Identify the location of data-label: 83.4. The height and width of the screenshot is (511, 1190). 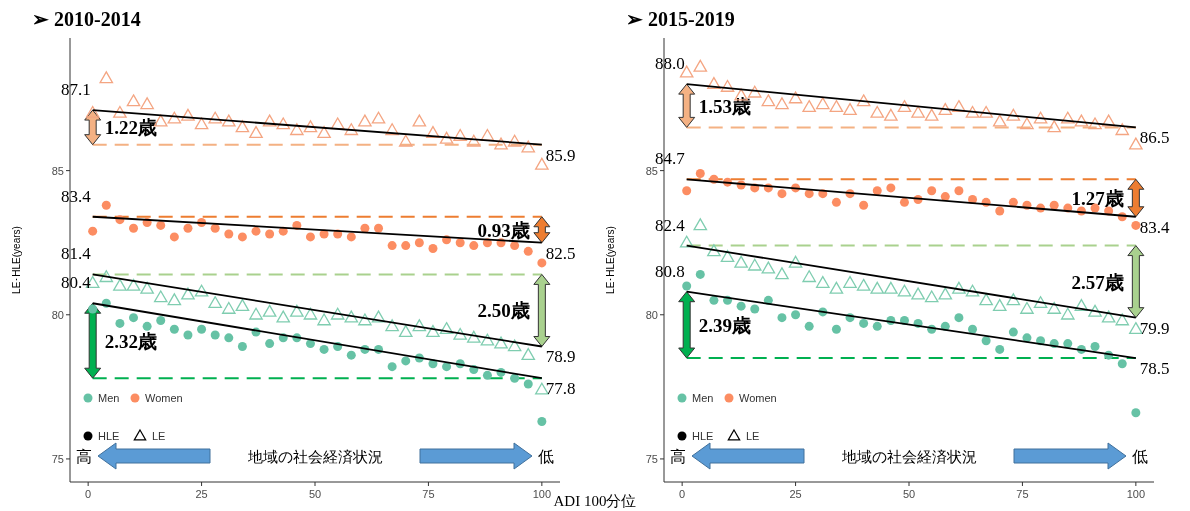
(76, 196).